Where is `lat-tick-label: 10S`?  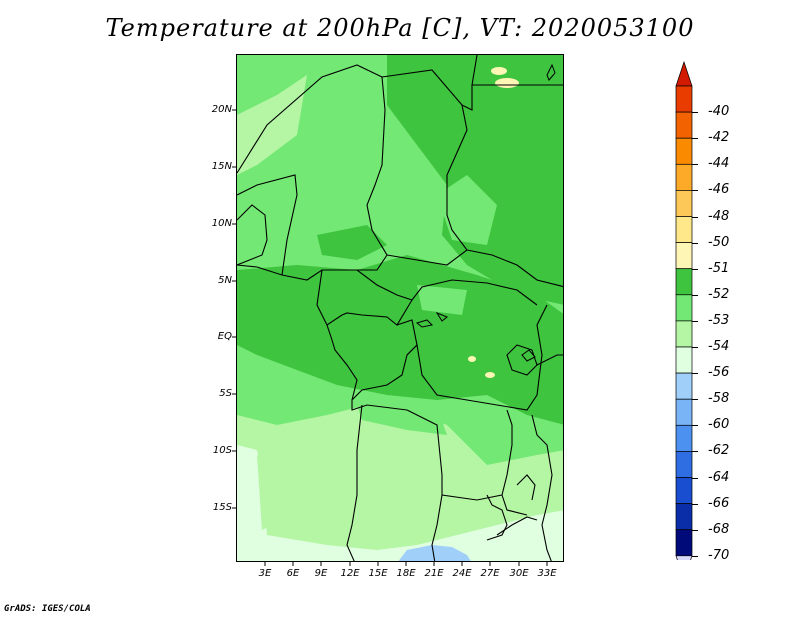 lat-tick-label: 10S is located at coordinates (222, 450).